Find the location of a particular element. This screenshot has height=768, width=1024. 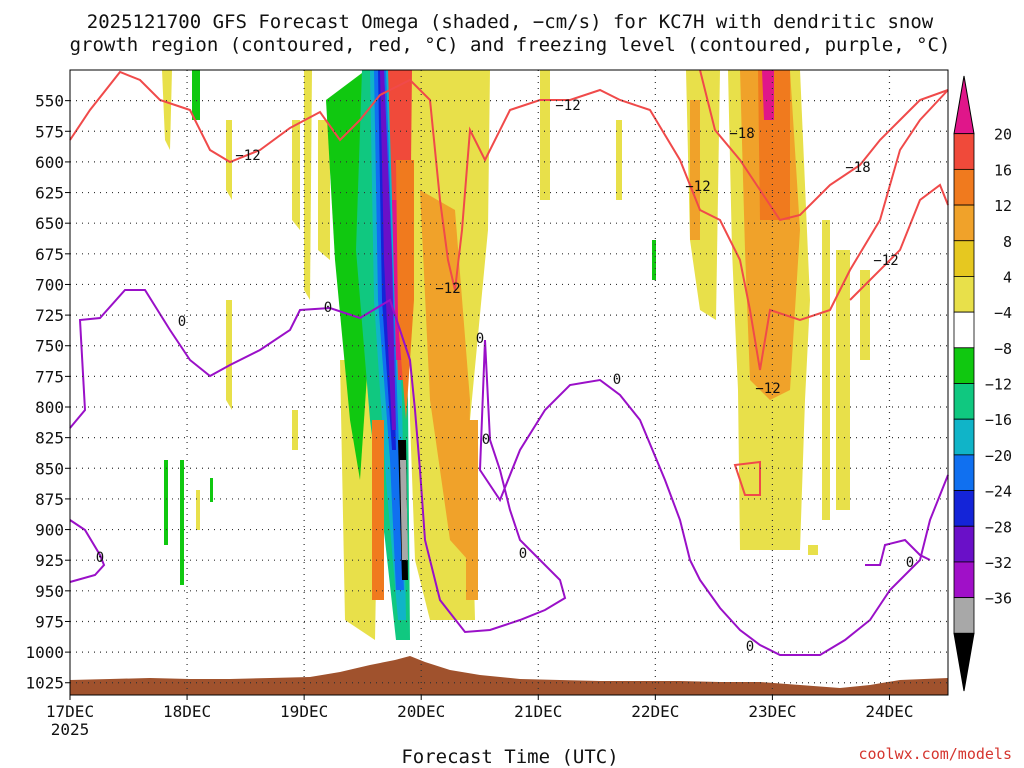

colorbar-label: −8 is located at coordinates (1003, 349).